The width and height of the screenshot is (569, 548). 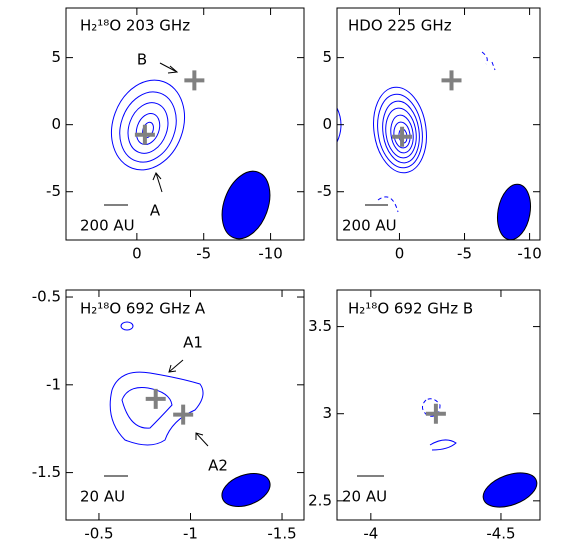 What do you see at coordinates (155, 211) in the screenshot?
I see `annotation: A` at bounding box center [155, 211].